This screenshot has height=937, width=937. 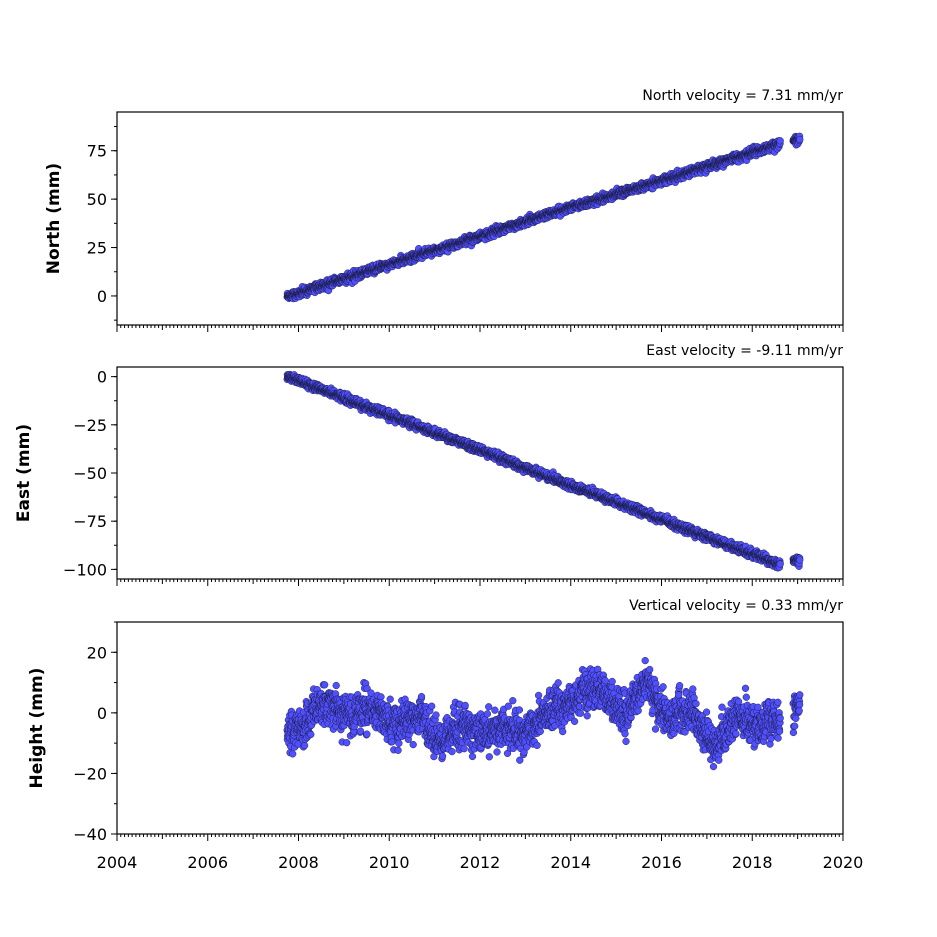 I want to click on y-tick-label: −100, so click(x=85, y=569).